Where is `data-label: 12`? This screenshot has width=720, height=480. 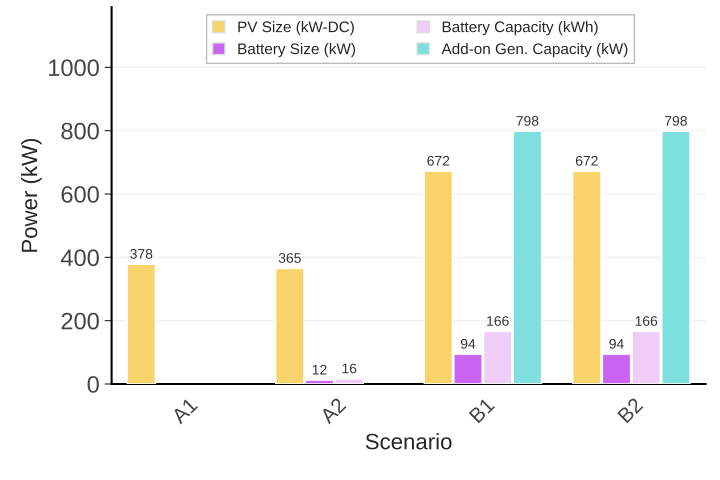
data-label: 12 is located at coordinates (319, 369).